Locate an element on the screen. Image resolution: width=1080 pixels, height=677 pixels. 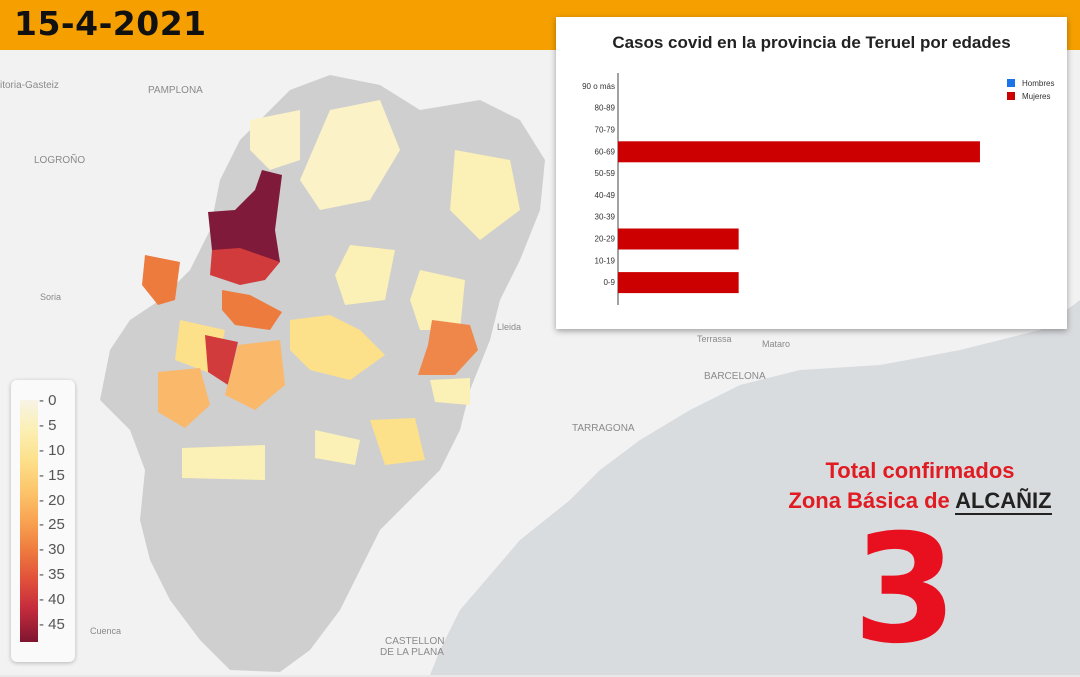
city-label-pamplona: PAMPLONA is located at coordinates (175, 90).